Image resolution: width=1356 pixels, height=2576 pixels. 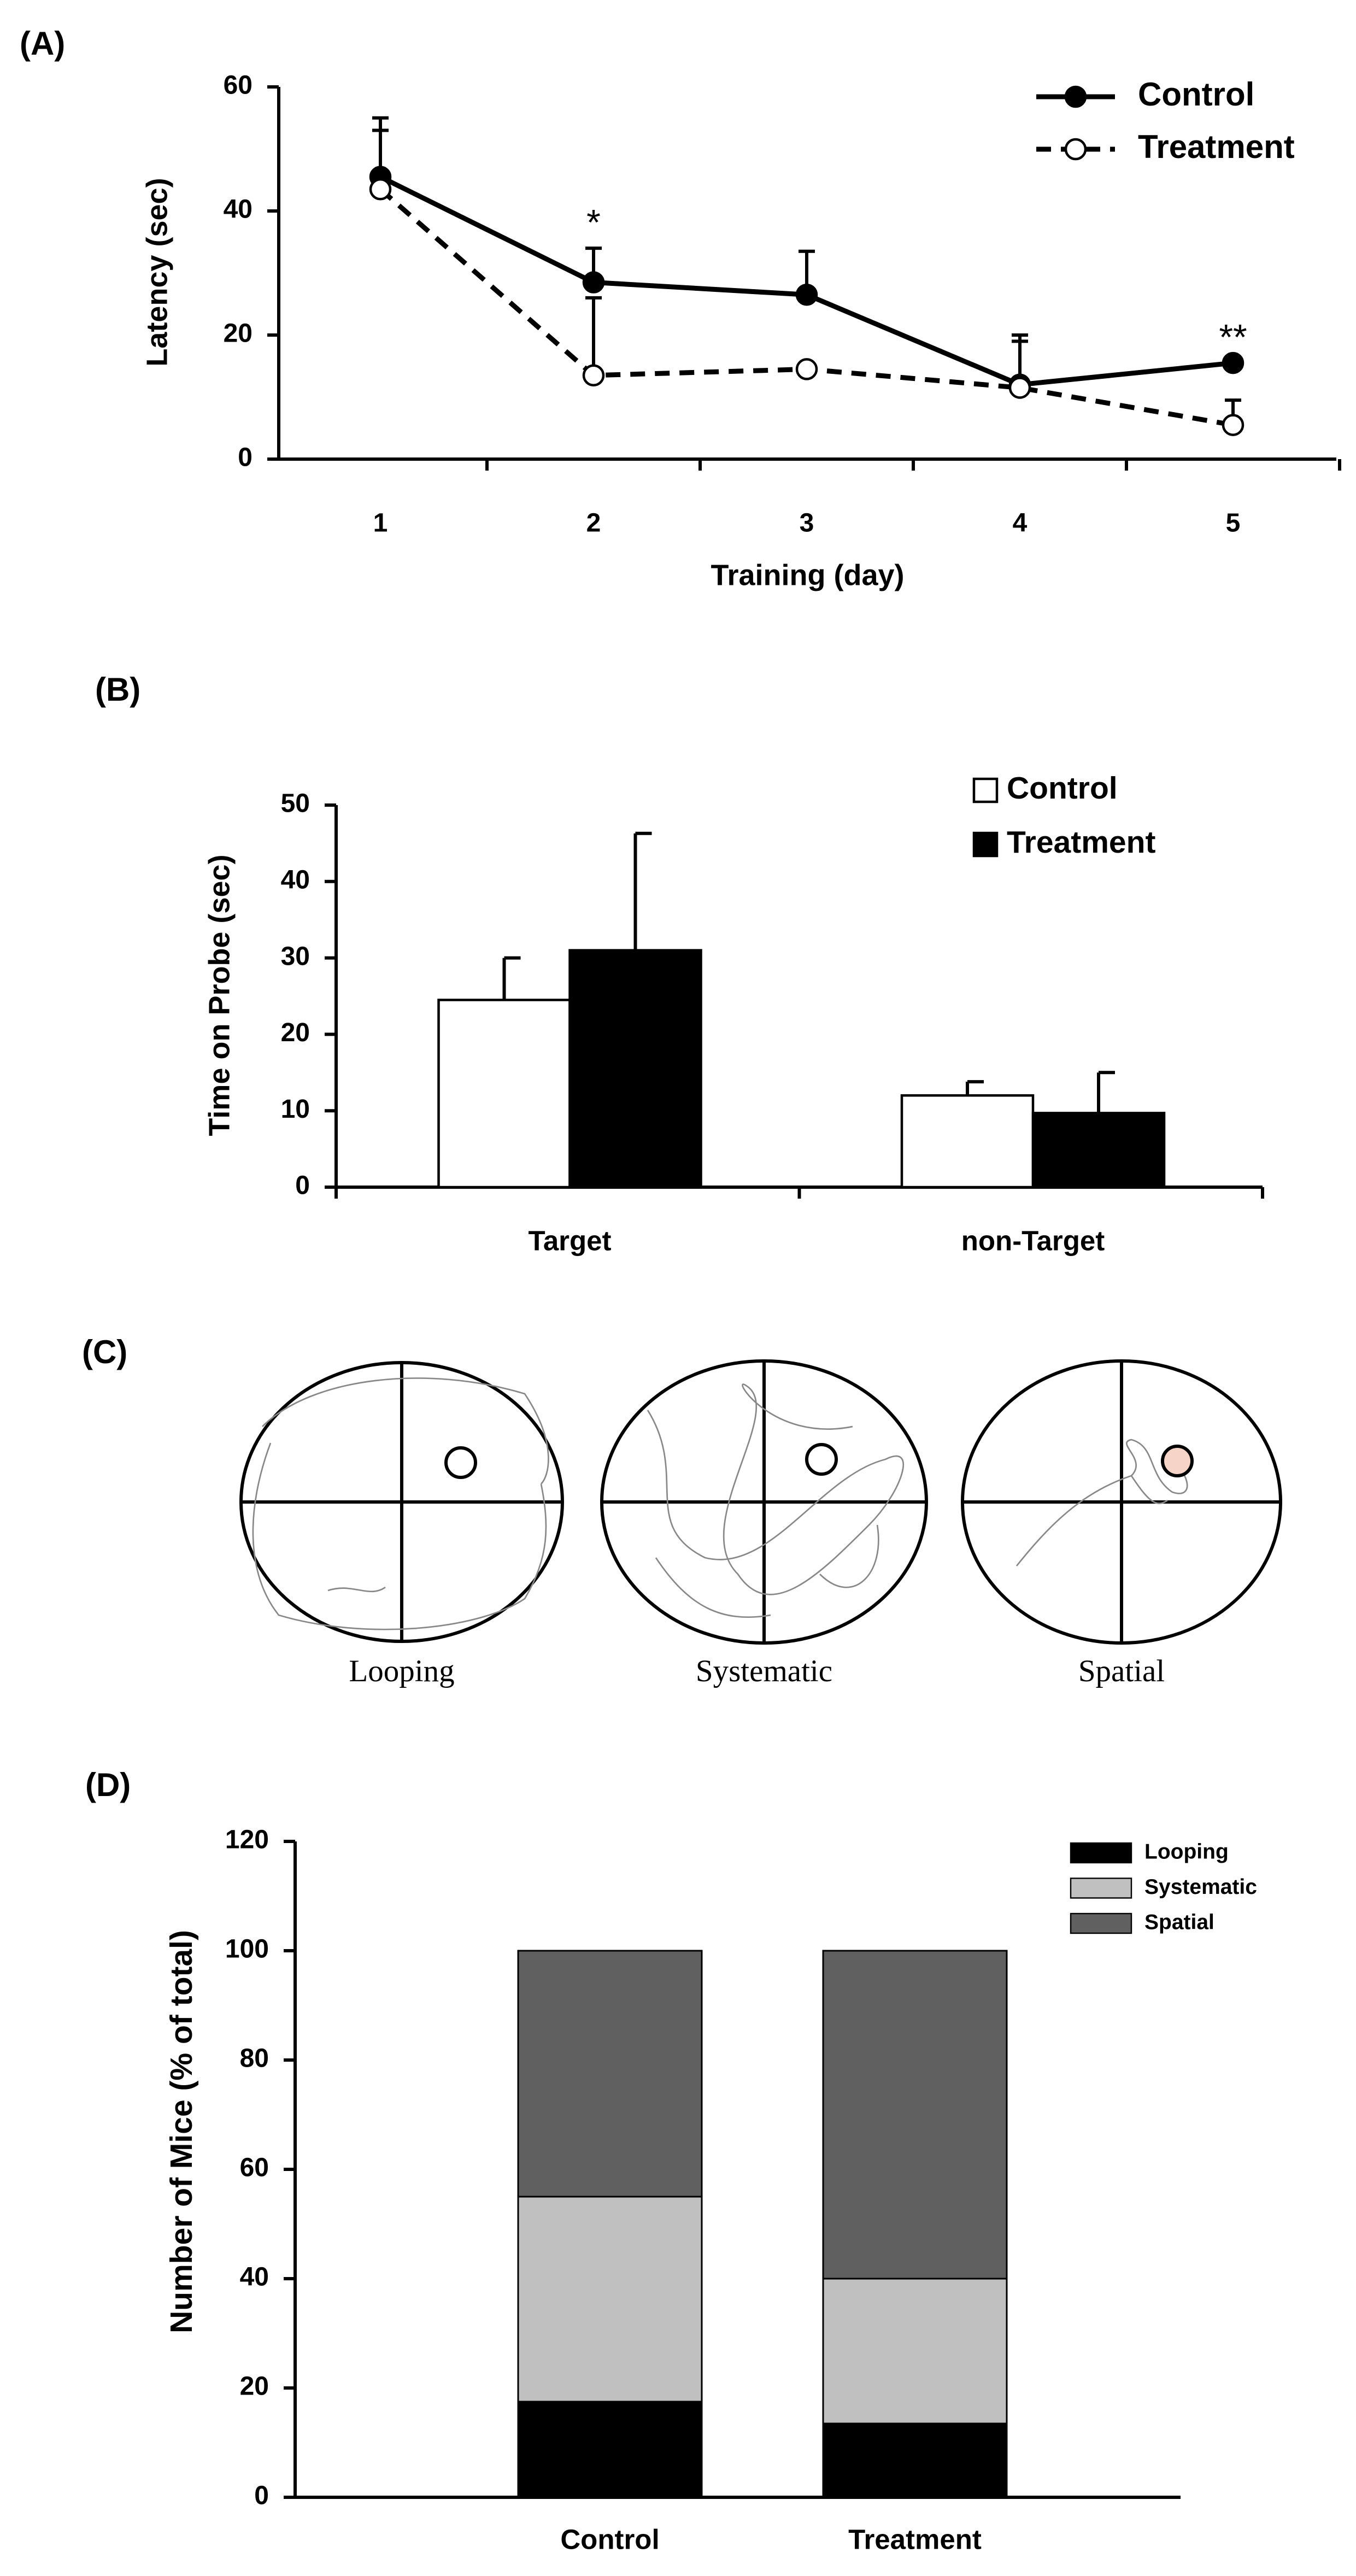 I want to click on y-tick-label: 10, so click(x=295, y=1109).